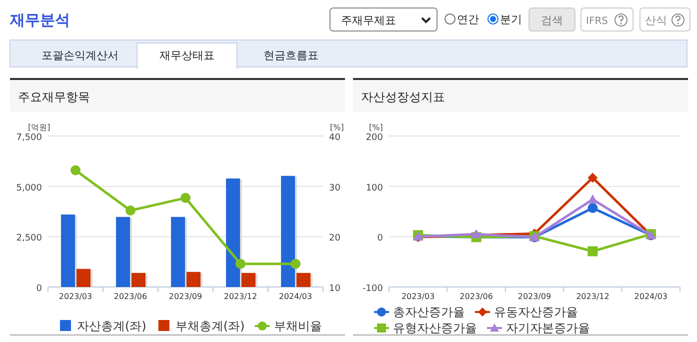  Describe the element at coordinates (335, 188) in the screenshot. I see `y2-tick-label: 30` at that location.